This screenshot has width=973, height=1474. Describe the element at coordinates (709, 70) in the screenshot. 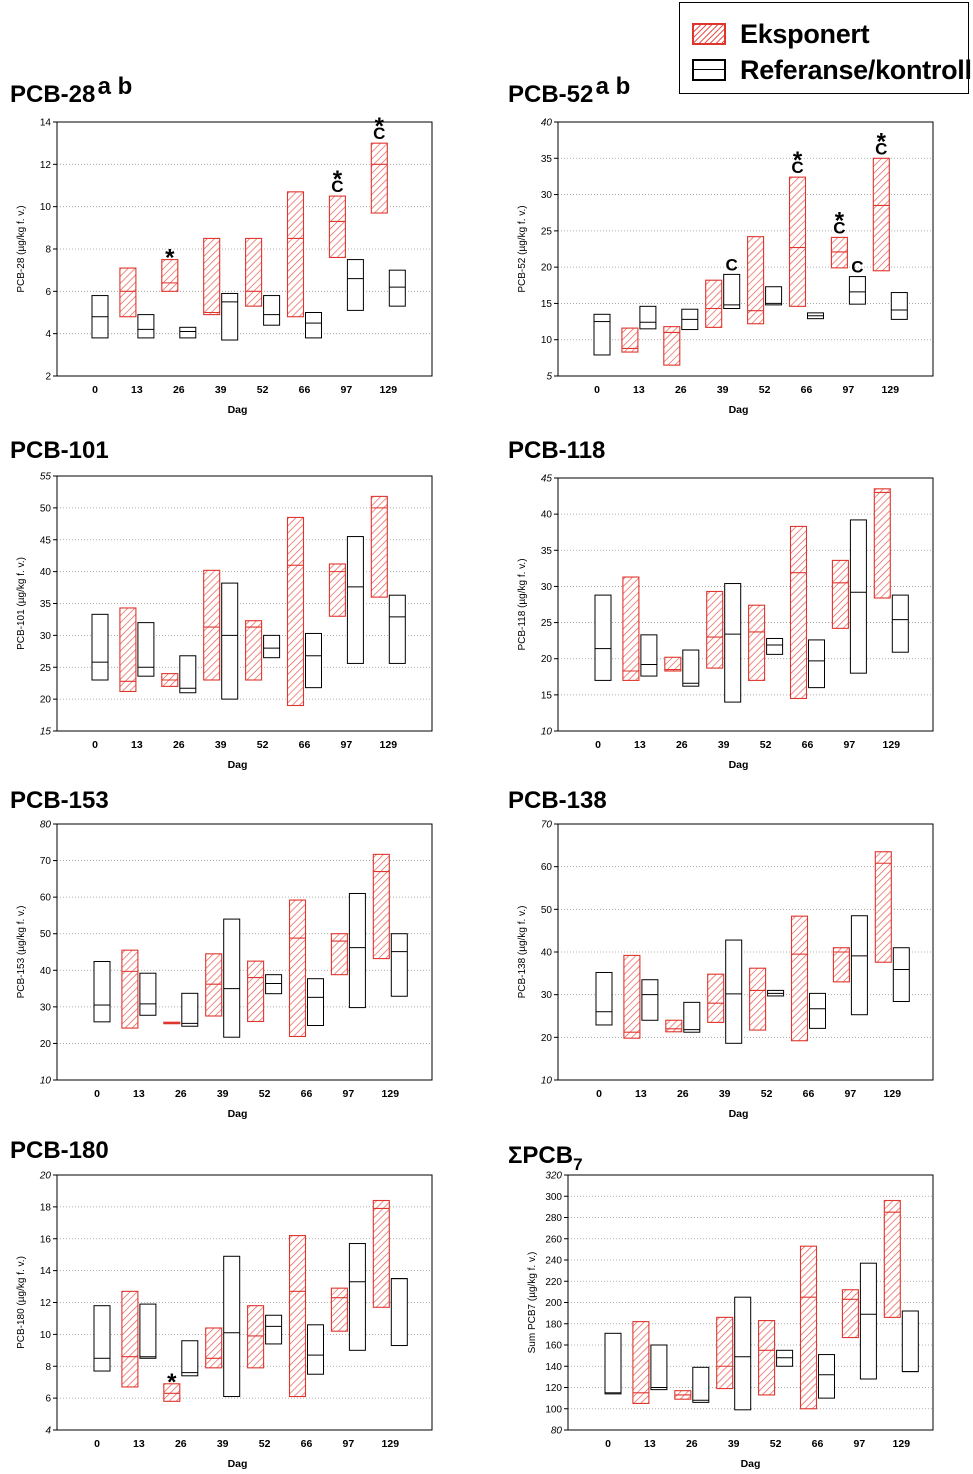

I see `legend-reference-swatch` at that location.